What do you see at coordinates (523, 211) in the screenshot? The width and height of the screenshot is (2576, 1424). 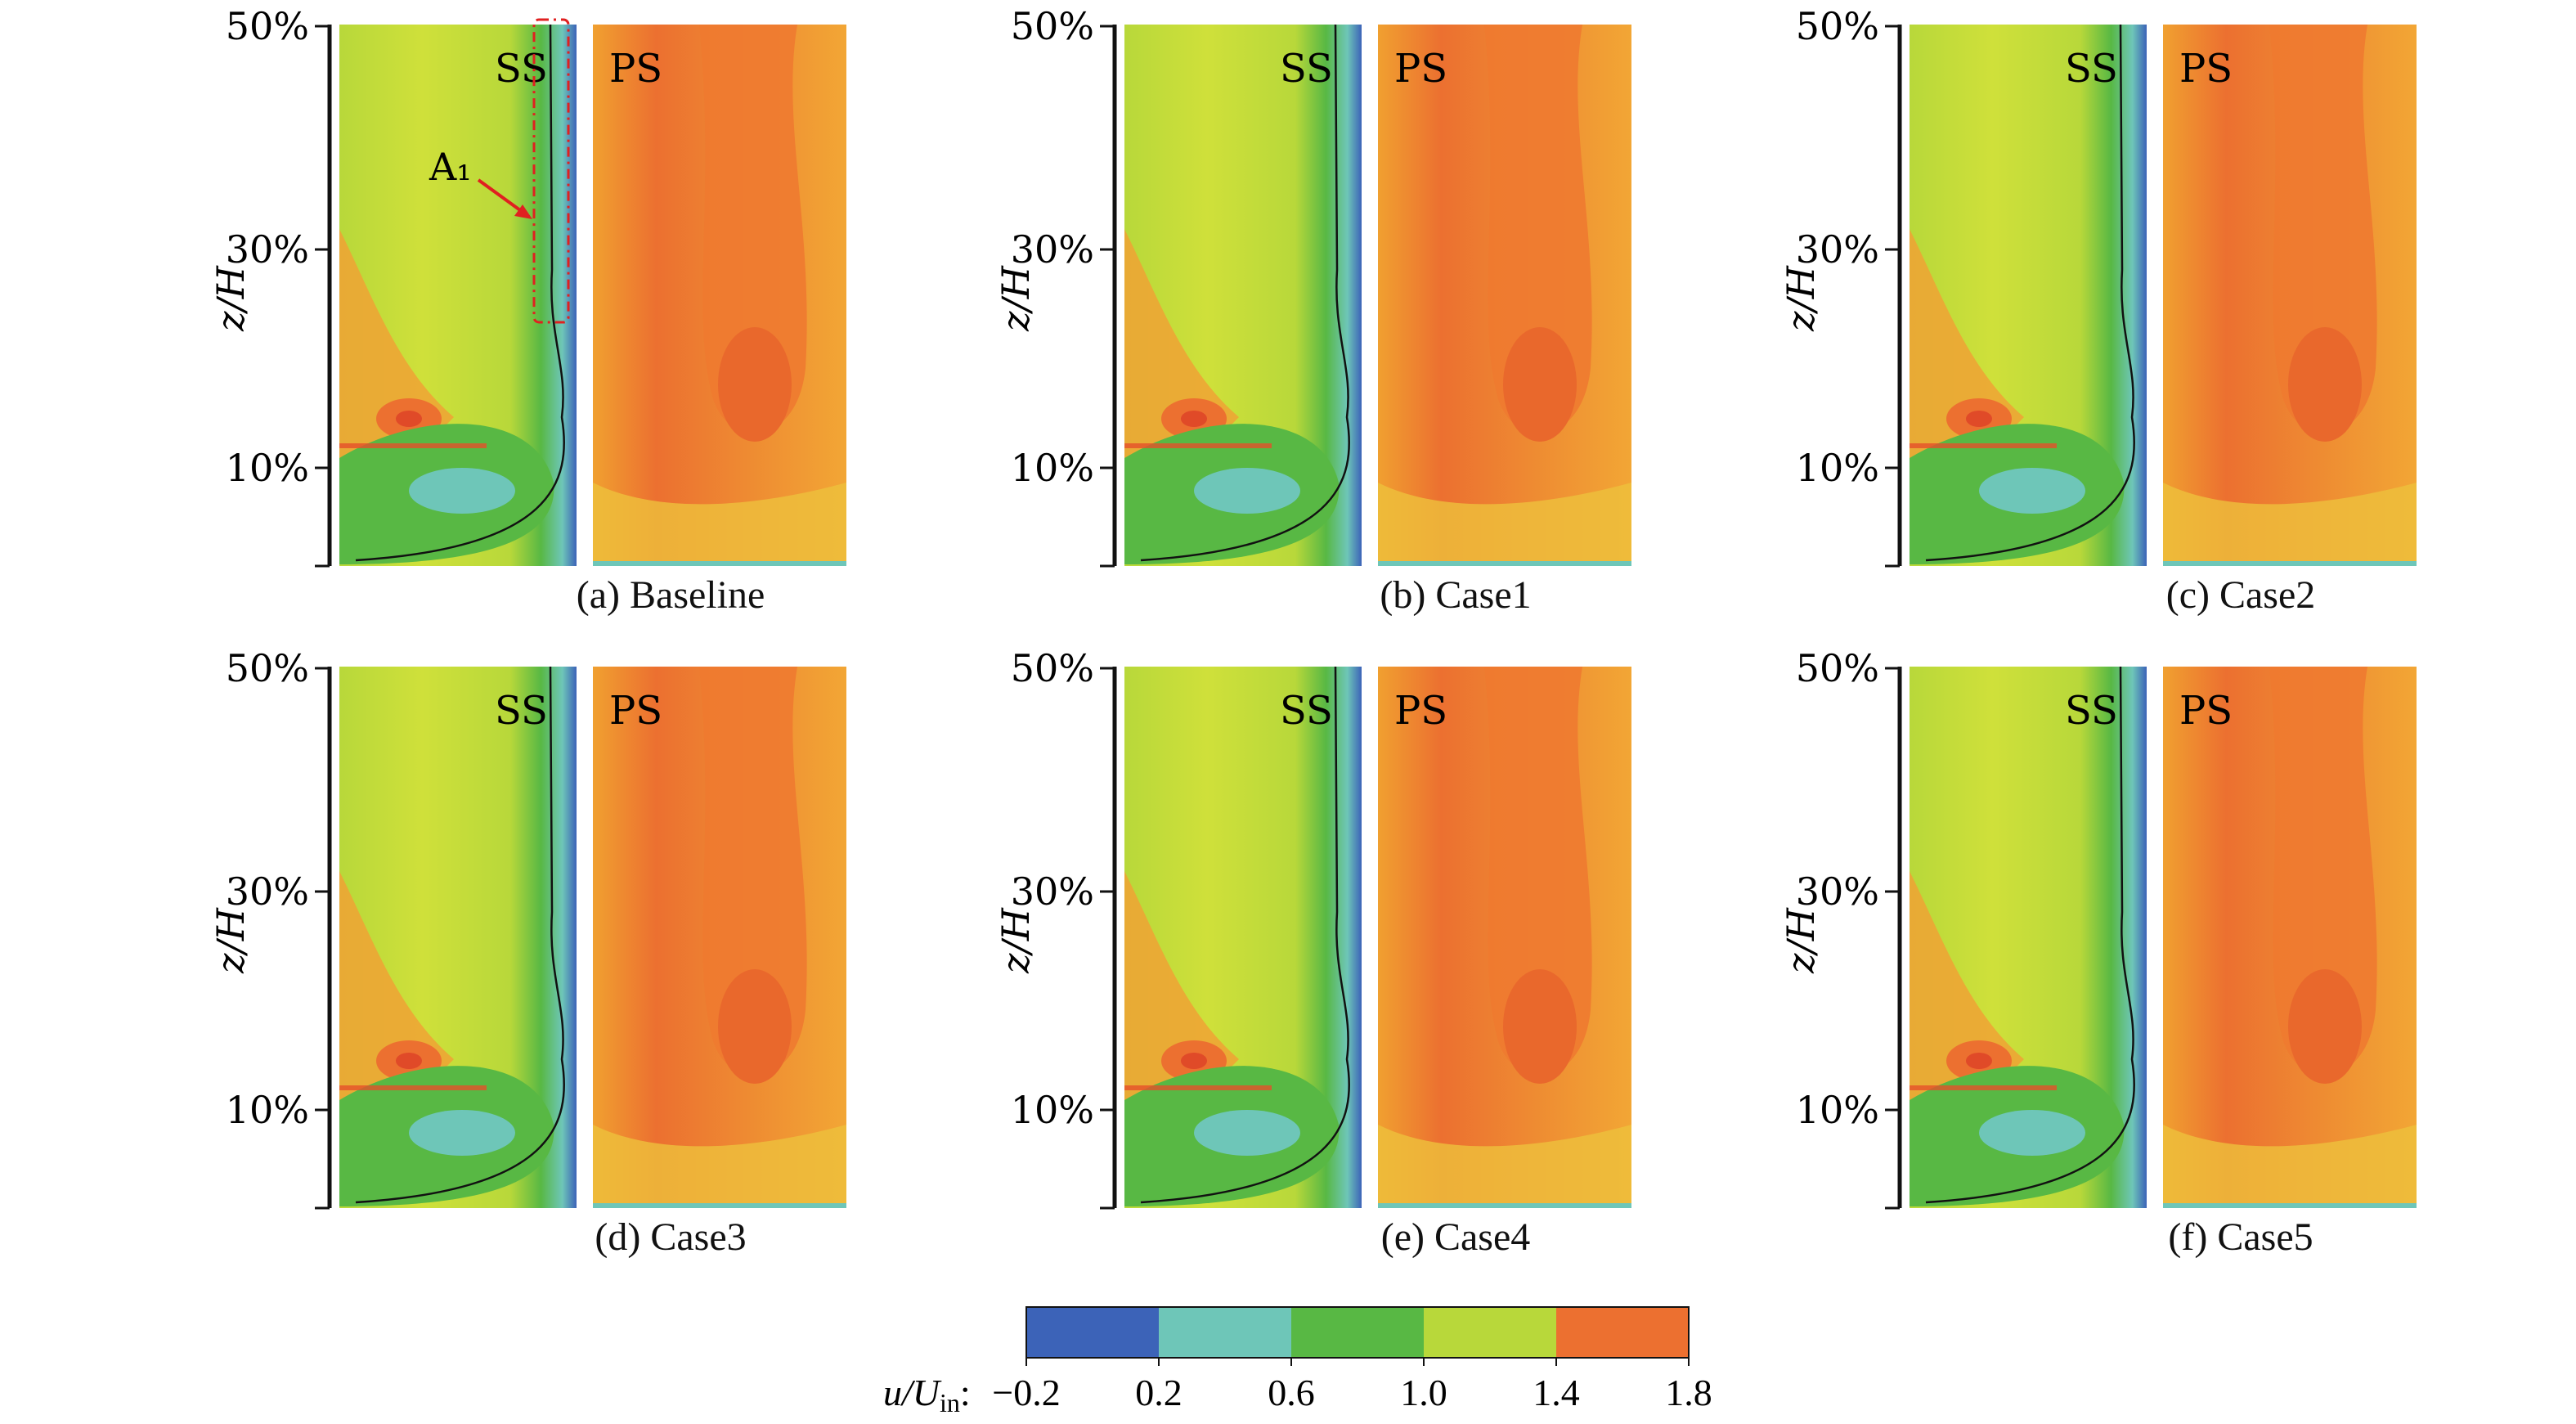 I see `annotation-arrowhead` at bounding box center [523, 211].